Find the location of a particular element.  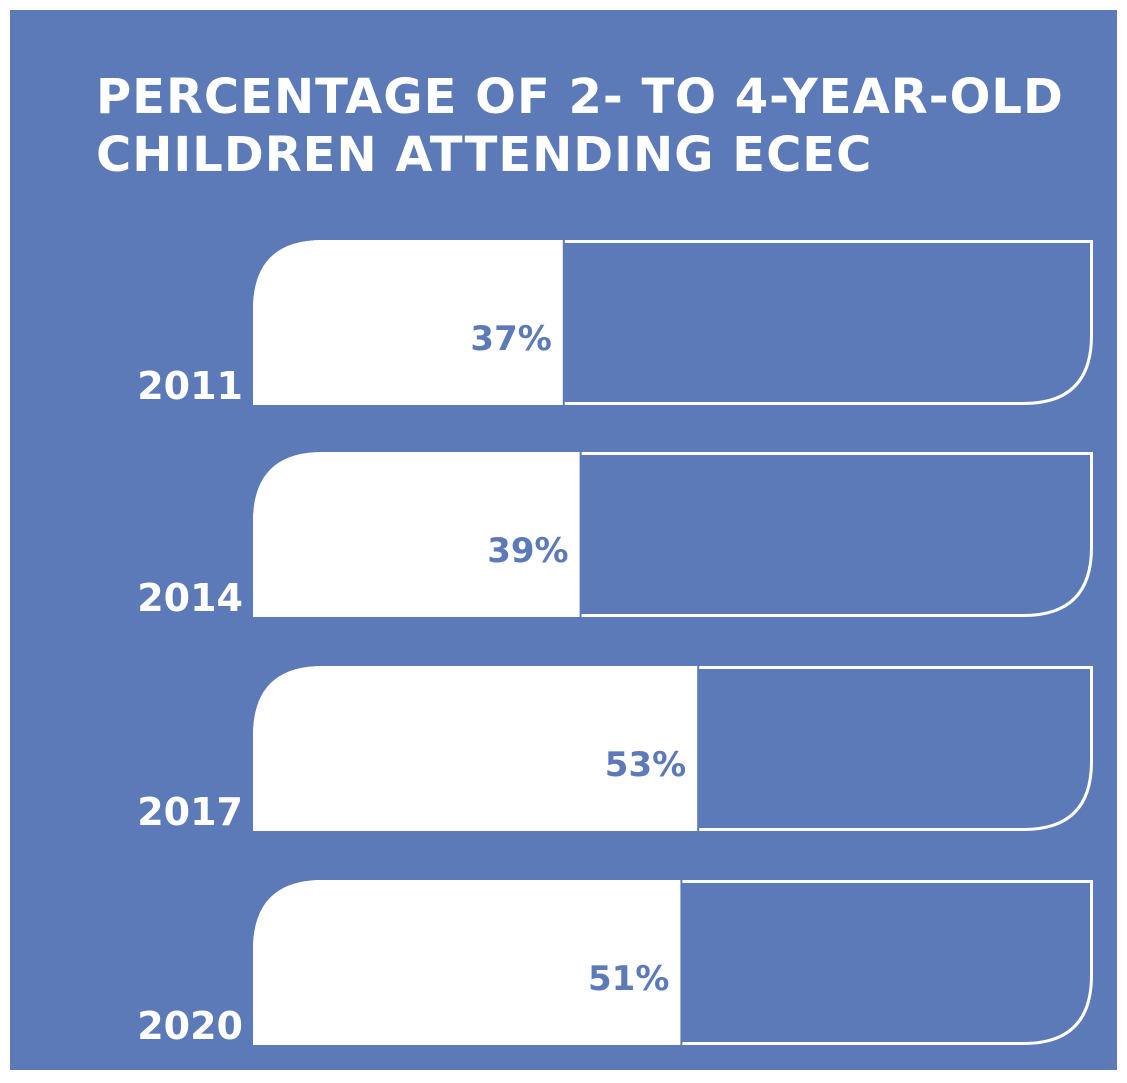

bar-row: 37% 2011 is located at coordinates (615, 324).